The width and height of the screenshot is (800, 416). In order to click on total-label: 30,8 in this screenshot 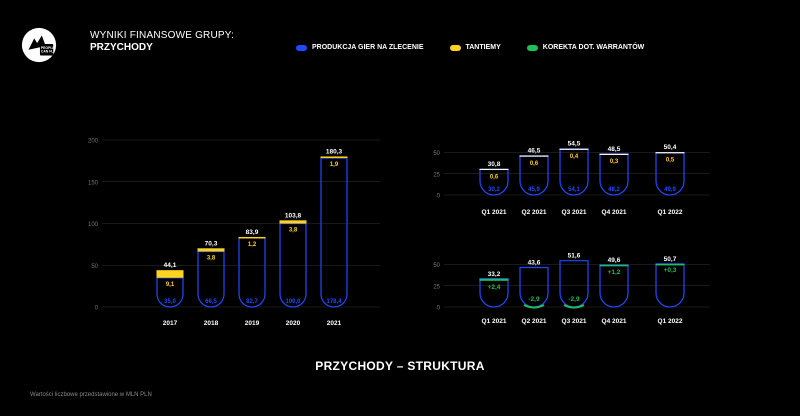, I will do `click(494, 164)`.